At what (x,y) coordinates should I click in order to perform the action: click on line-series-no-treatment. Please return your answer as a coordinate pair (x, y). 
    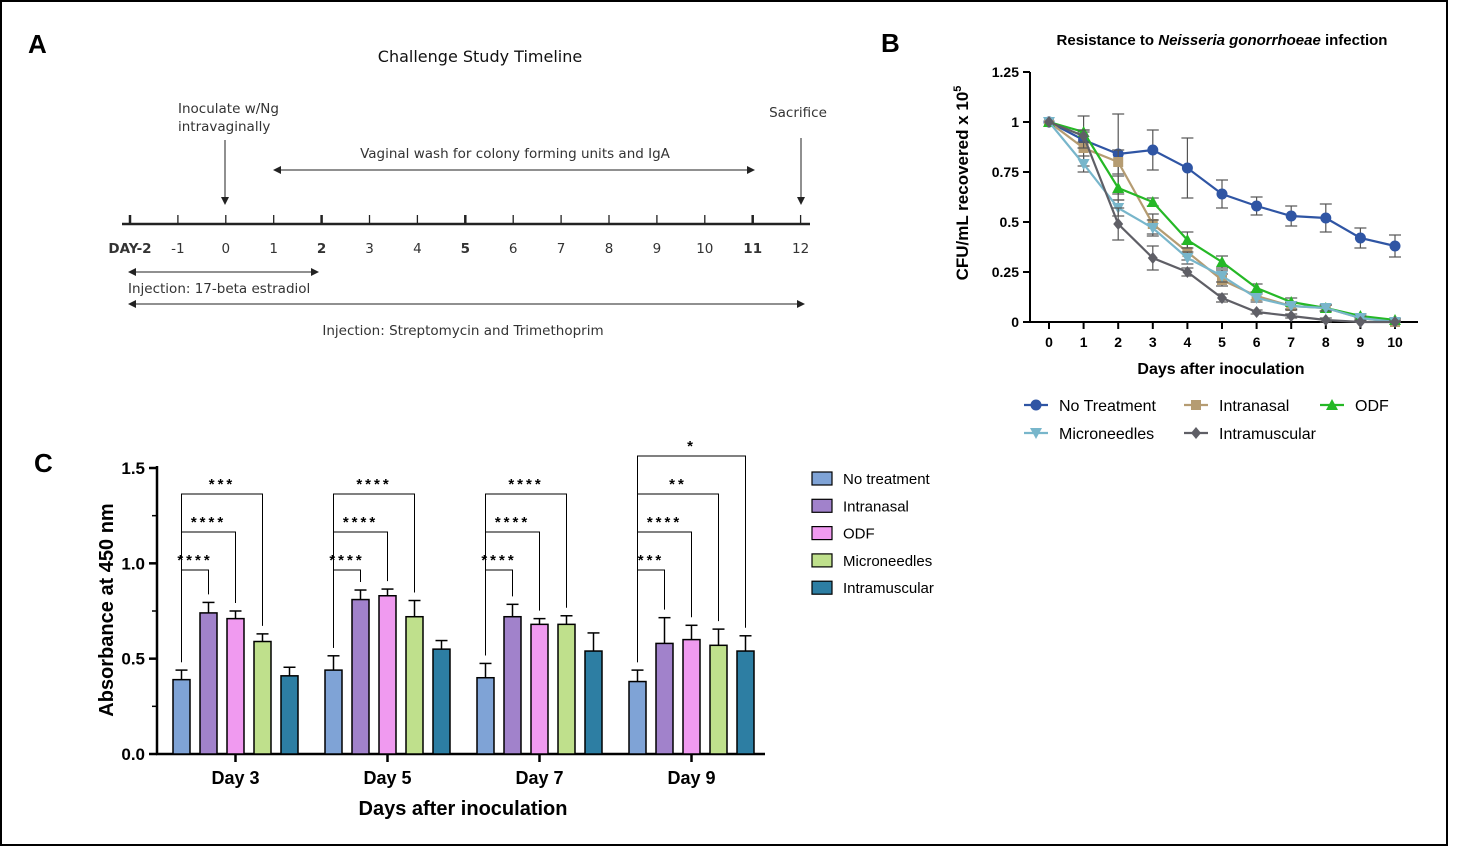
    Looking at the image, I should click on (1222, 185).